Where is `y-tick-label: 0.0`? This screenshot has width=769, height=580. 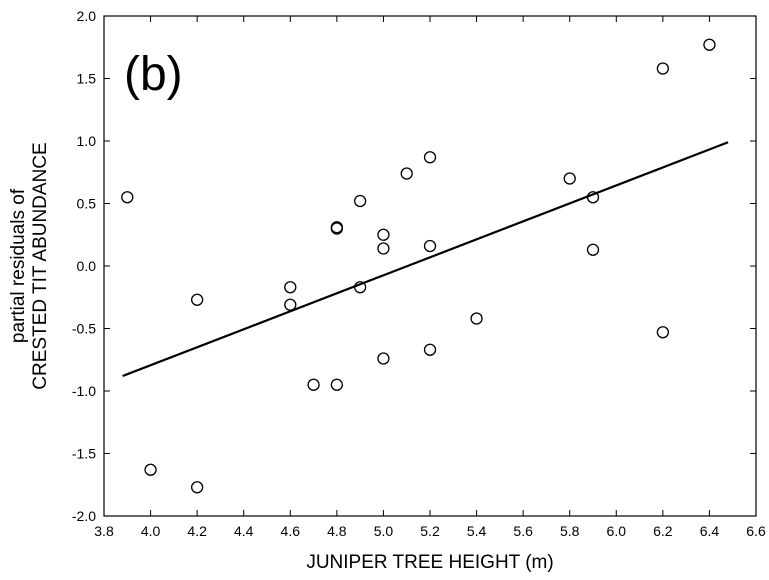
y-tick-label: 0.0 is located at coordinates (87, 266).